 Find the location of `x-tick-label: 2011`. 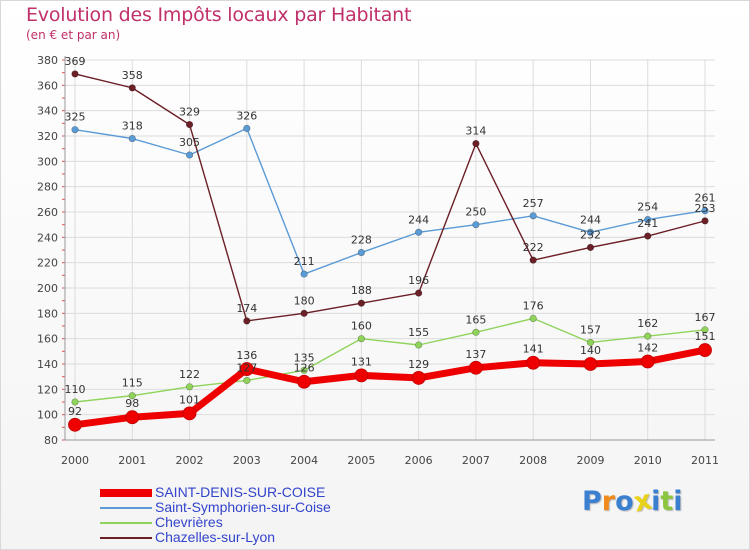

x-tick-label: 2011 is located at coordinates (705, 460).